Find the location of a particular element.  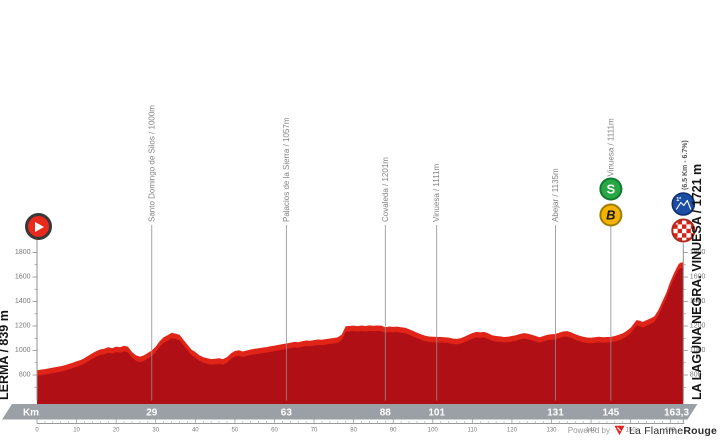

right-axis-tick-label: 1000 is located at coordinates (698, 350).